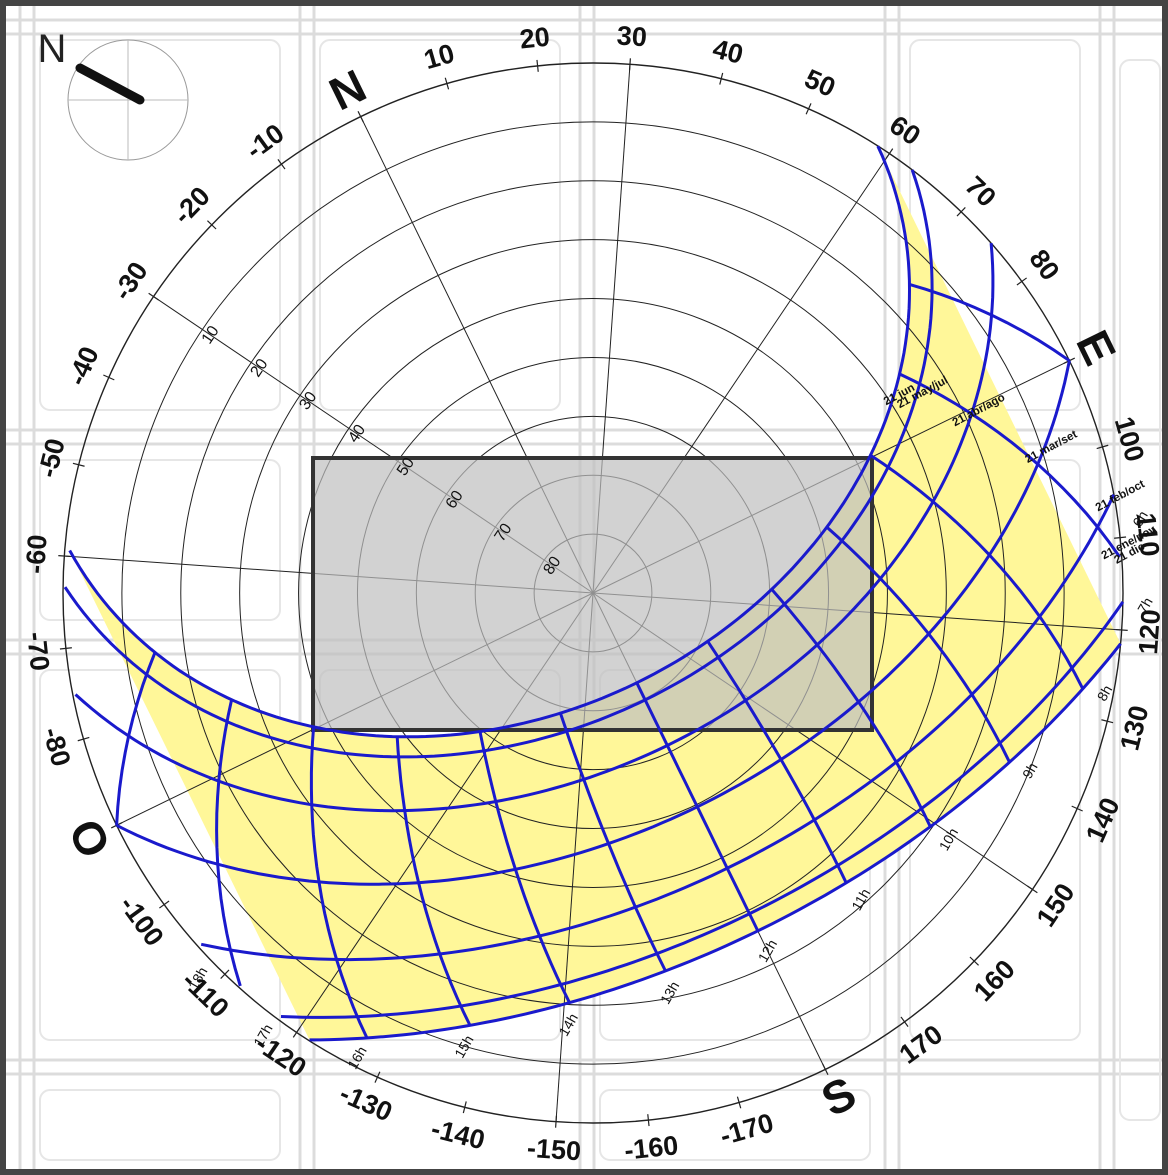  Describe the element at coordinates (52, 49) in the screenshot. I see `compass-north-label: N` at that location.